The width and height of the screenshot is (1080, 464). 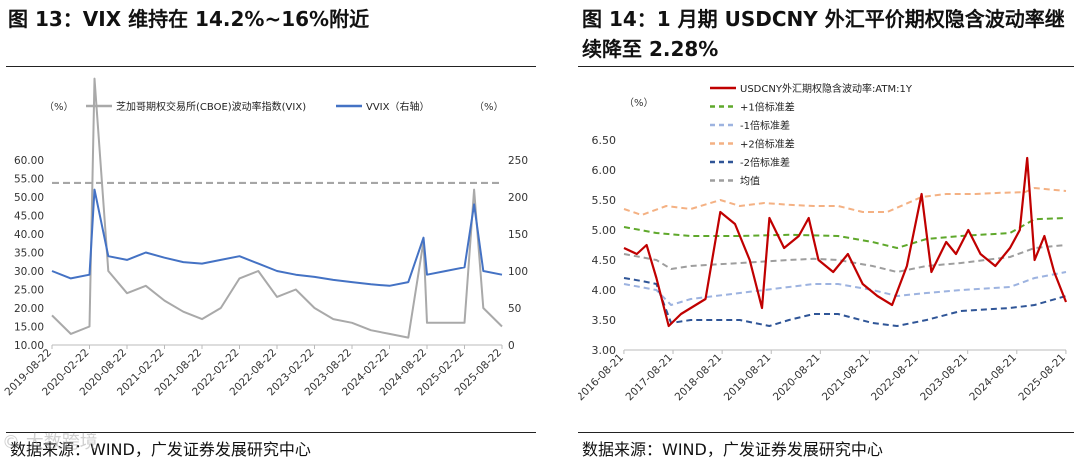 What do you see at coordinates (826, 432) in the screenshot?
I see `right-source-rule` at bounding box center [826, 432].